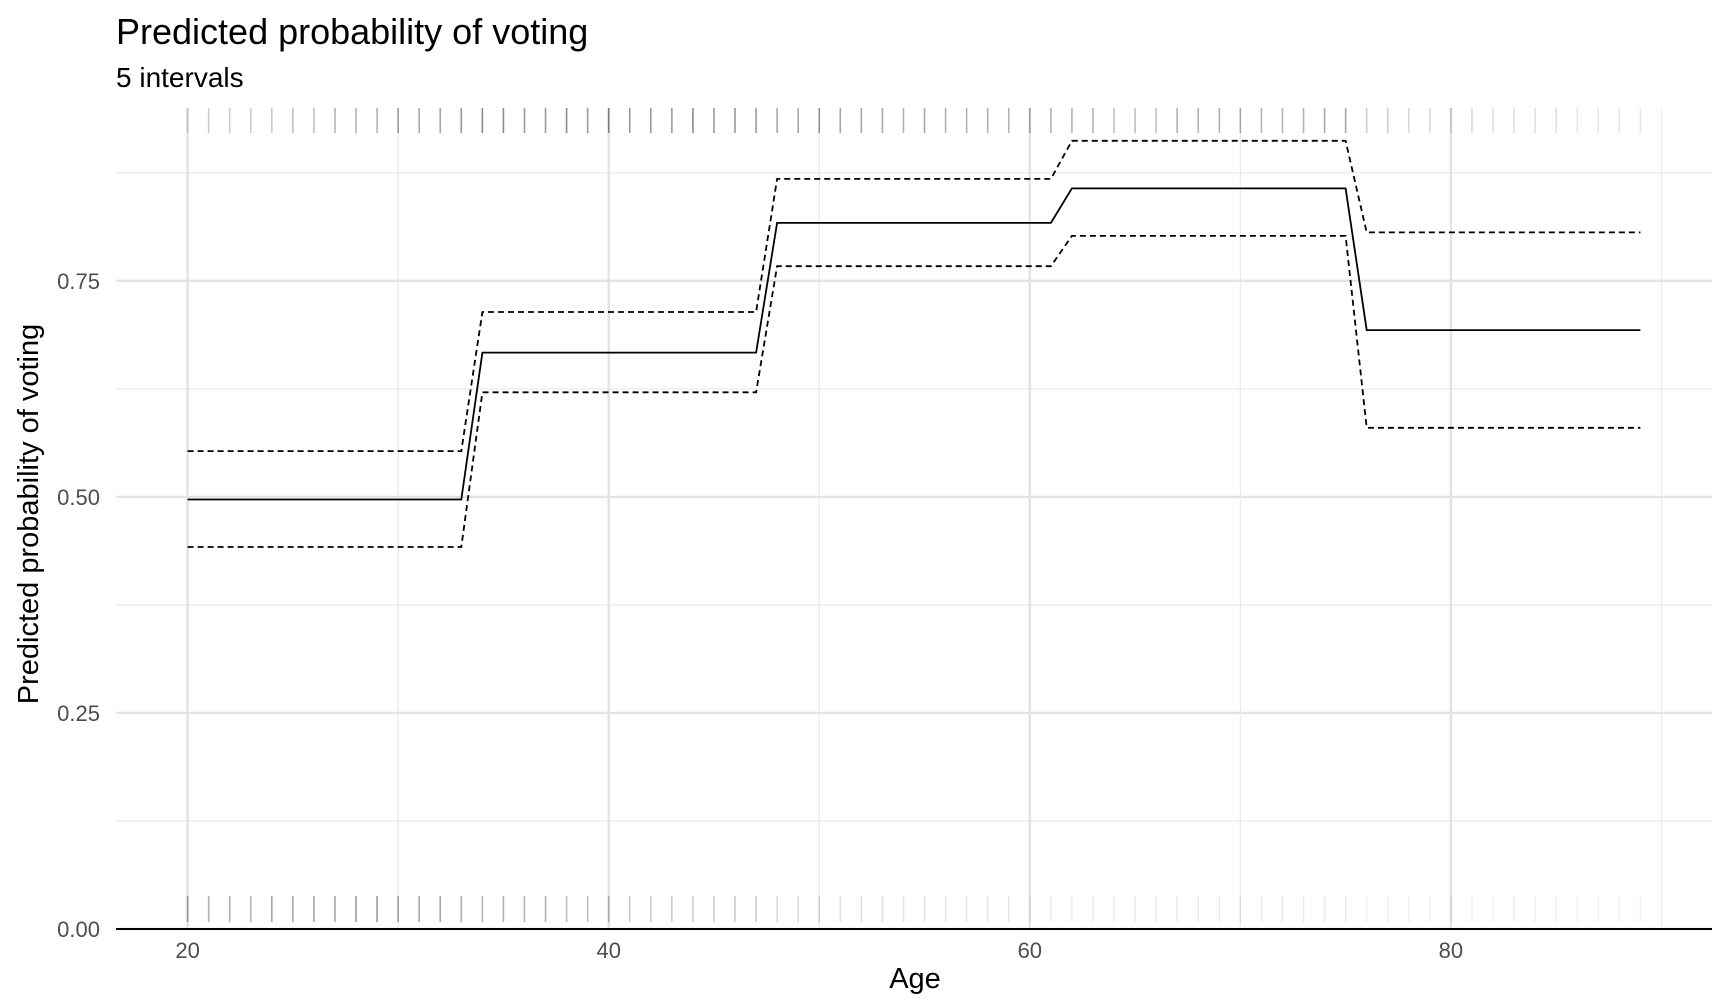 Image resolution: width=1728 pixels, height=1008 pixels. I want to click on chart-subtitle: 5 intervals, so click(180, 77).